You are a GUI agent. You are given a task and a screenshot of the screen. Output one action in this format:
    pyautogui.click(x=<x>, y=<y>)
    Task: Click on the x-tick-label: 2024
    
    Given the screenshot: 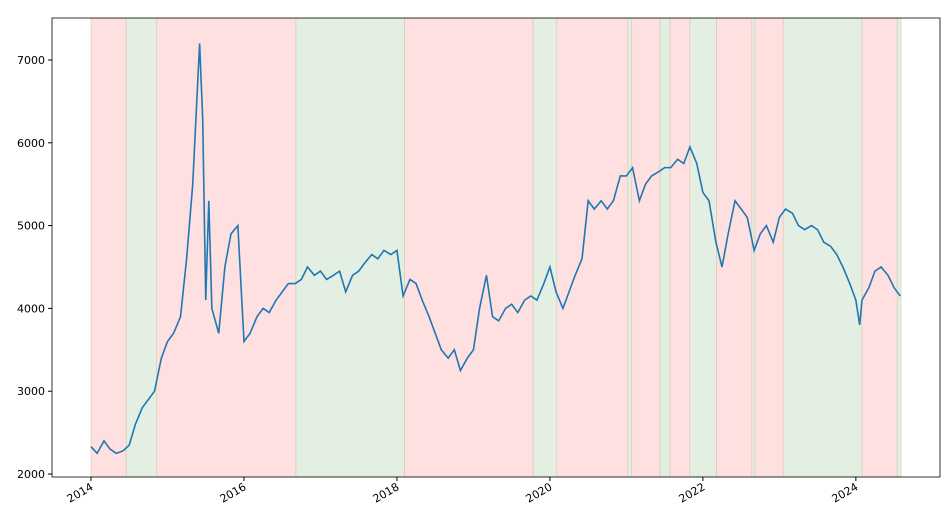 What is the action you would take?
    pyautogui.click(x=845, y=492)
    